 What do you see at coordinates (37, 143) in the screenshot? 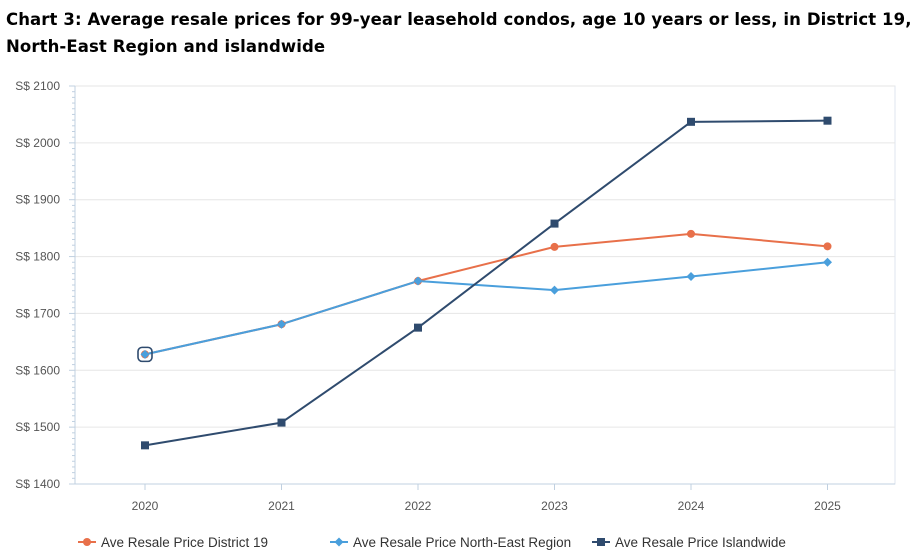
I see `y-tick-label: S$ 2000` at bounding box center [37, 143].